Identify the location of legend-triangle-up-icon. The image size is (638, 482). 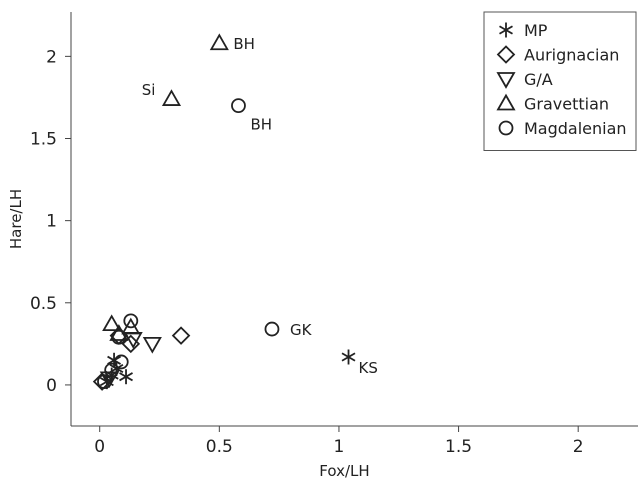
(506, 102).